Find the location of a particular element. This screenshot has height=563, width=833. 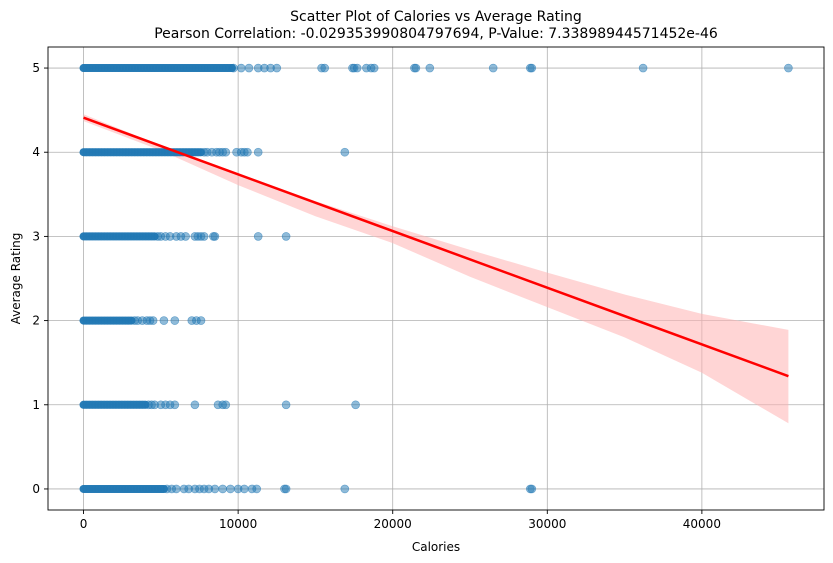

y-axis-ticks: 0 1 2 3 4 5 is located at coordinates (40, 278).